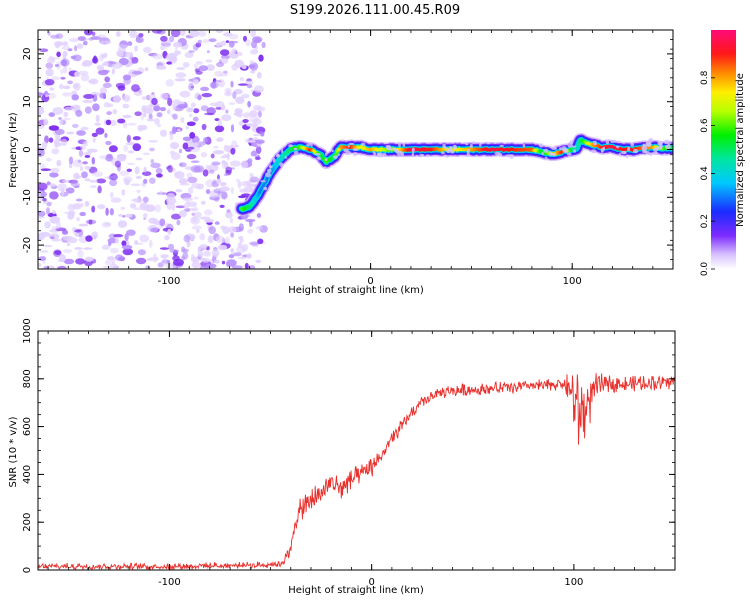 This screenshot has width=750, height=600. Describe the element at coordinates (375, 10) in the screenshot. I see `figure-title: S199.2026.111.00.45.R09` at that location.